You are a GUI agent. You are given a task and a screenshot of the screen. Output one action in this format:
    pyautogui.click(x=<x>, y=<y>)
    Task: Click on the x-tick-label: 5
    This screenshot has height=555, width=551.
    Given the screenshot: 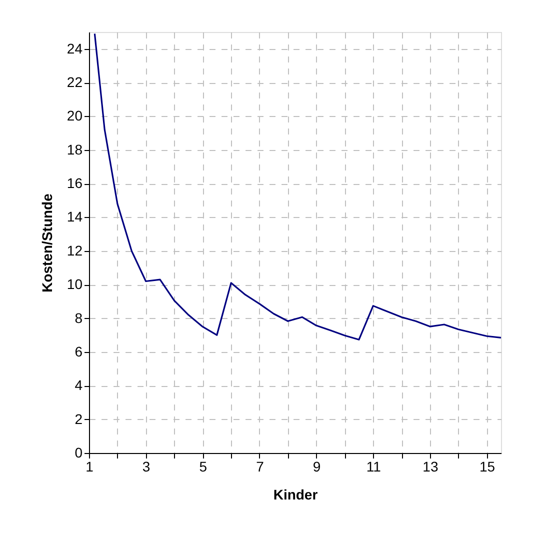 What is the action you would take?
    pyautogui.click(x=203, y=466)
    